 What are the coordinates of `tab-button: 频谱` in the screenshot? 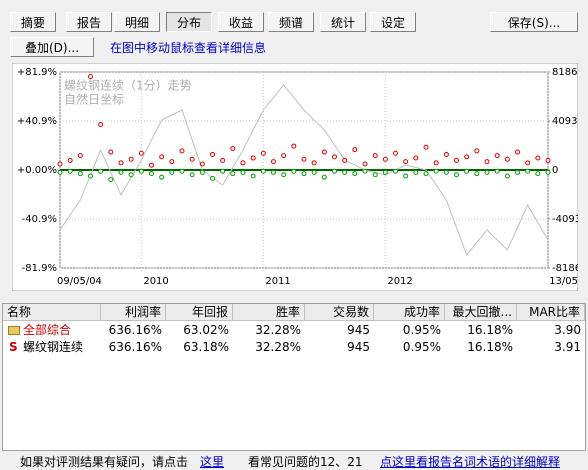 It's located at (291, 22).